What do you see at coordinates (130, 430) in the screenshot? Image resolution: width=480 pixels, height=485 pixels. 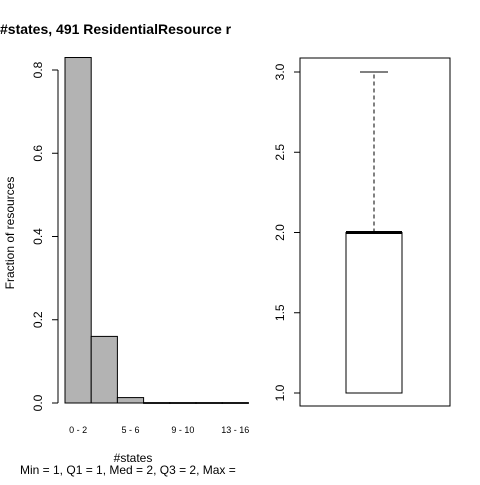 I see `x-category-label: 5 - 6` at bounding box center [130, 430].